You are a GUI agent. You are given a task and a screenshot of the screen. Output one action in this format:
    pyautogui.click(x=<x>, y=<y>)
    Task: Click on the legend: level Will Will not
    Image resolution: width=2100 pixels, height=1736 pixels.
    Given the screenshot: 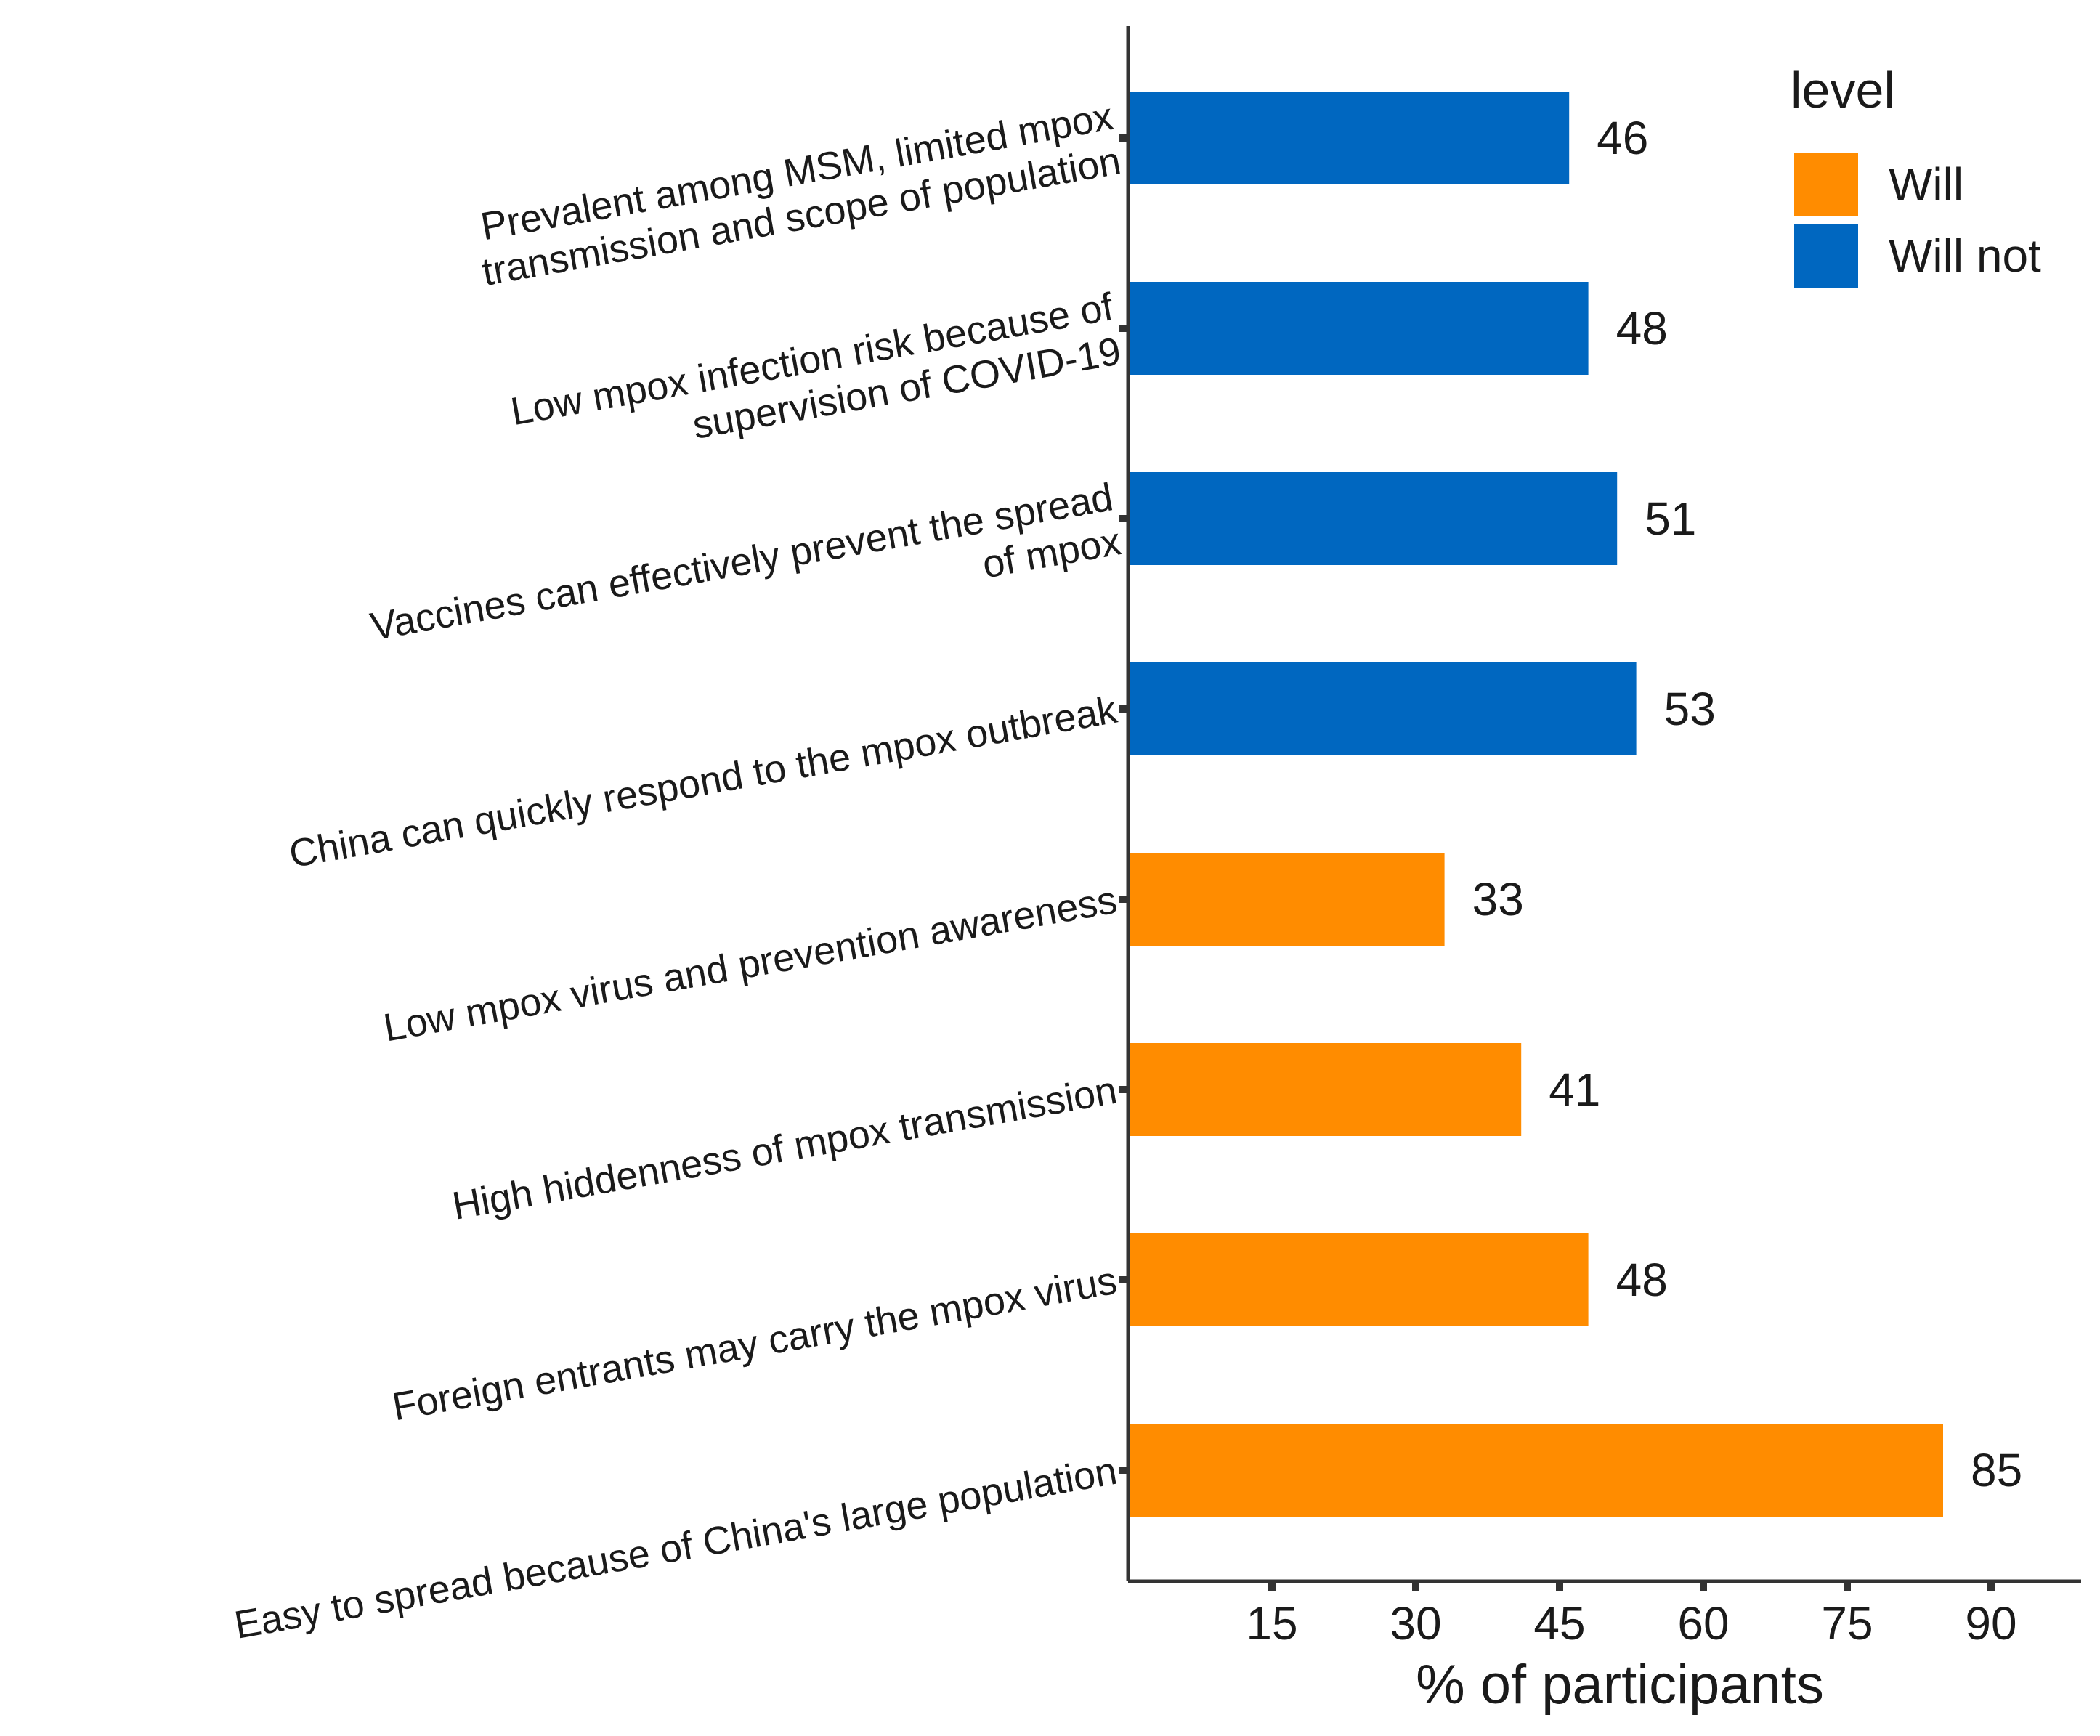 What is the action you would take?
    pyautogui.click(x=1916, y=175)
    